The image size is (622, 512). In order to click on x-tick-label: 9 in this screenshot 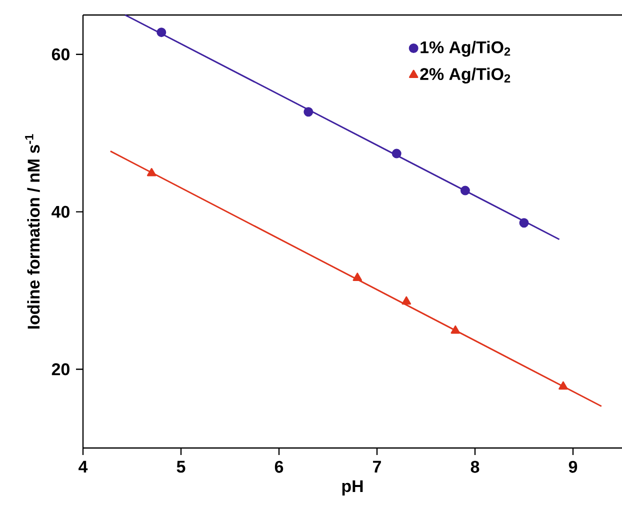, I will do `click(573, 466)`.